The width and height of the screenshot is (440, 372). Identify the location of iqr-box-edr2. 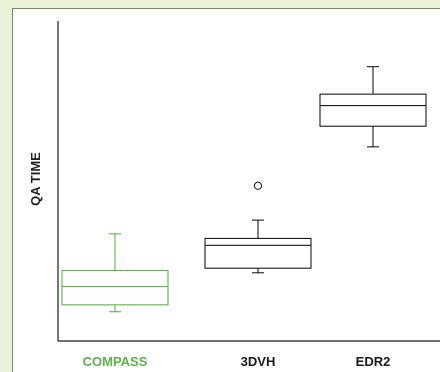
(373, 110).